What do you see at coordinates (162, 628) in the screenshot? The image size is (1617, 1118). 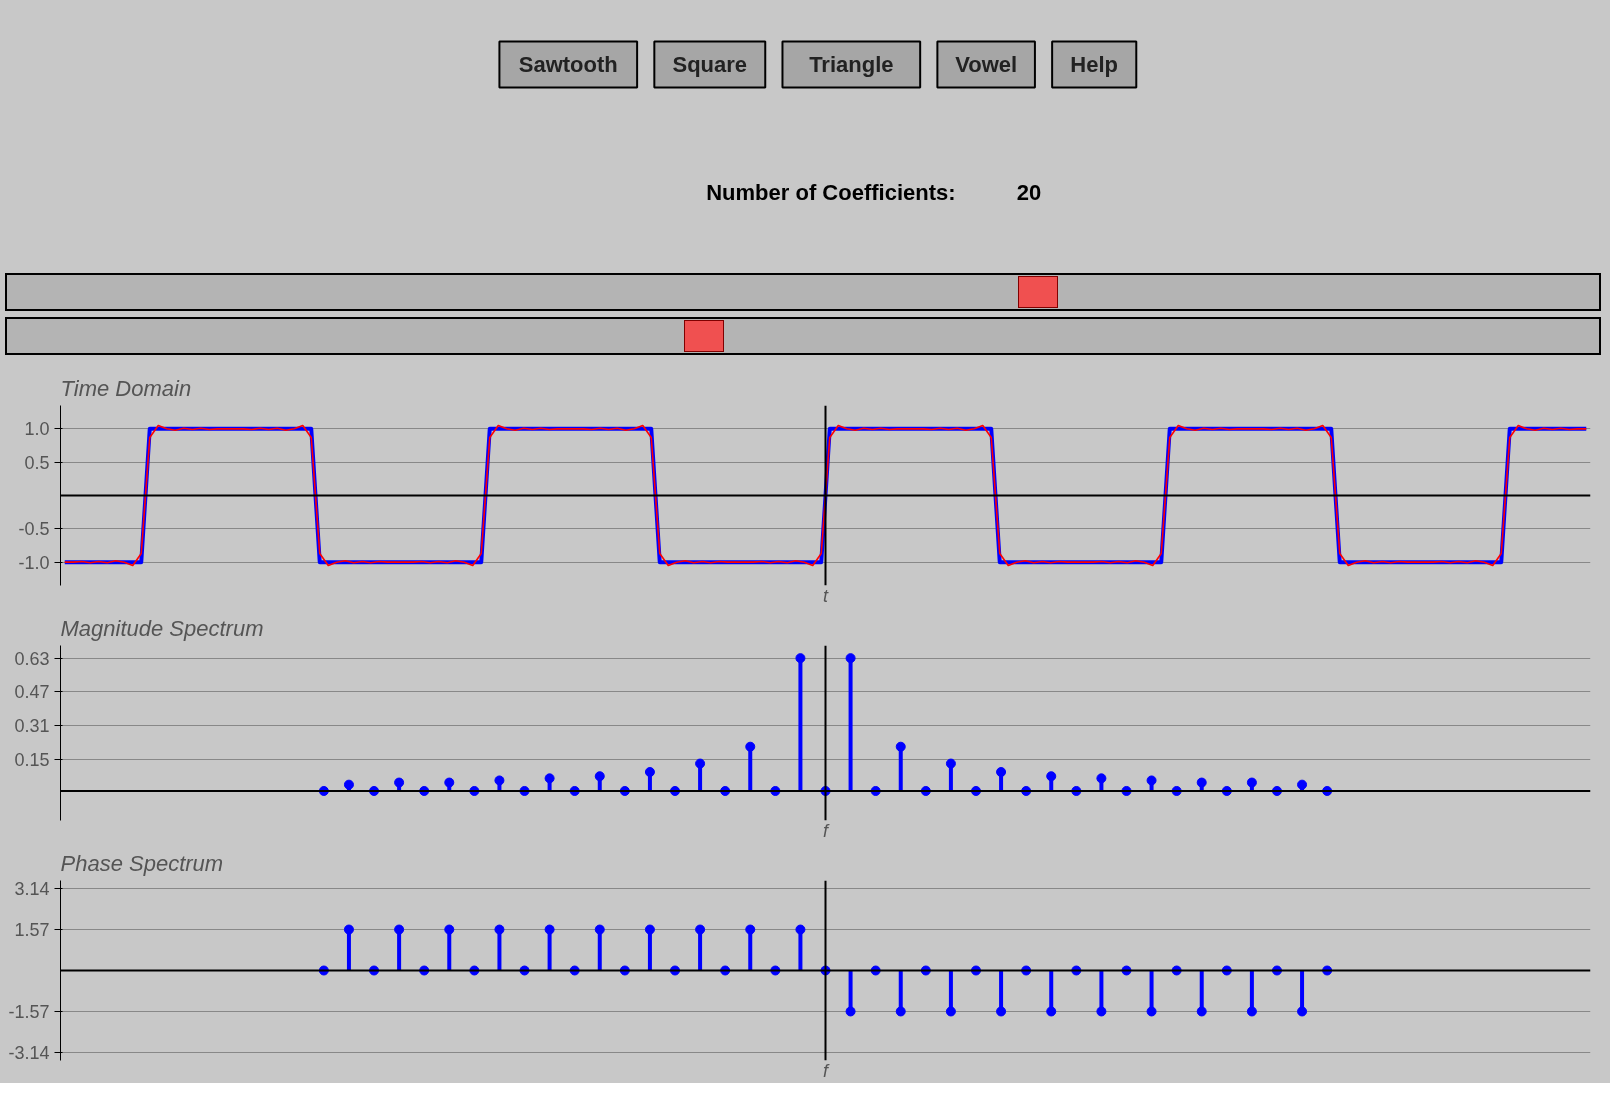 I see `chart-title: Magnitude Spectrum` at bounding box center [162, 628].